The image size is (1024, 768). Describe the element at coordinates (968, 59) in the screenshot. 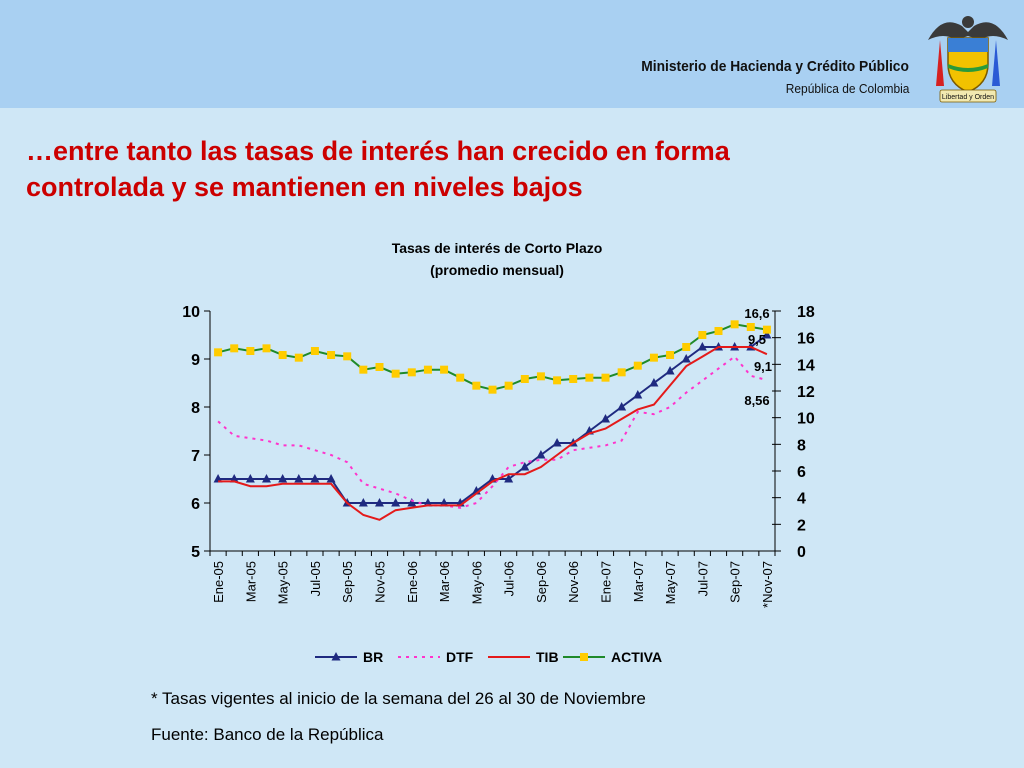

I see `coat-of-arms-icon: Libertad y Orden` at that location.